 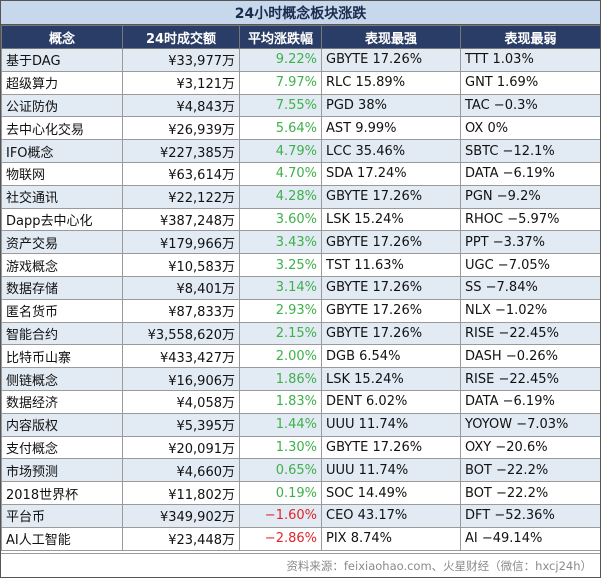 I want to click on concept-name: 游戏概念, so click(x=62, y=265).